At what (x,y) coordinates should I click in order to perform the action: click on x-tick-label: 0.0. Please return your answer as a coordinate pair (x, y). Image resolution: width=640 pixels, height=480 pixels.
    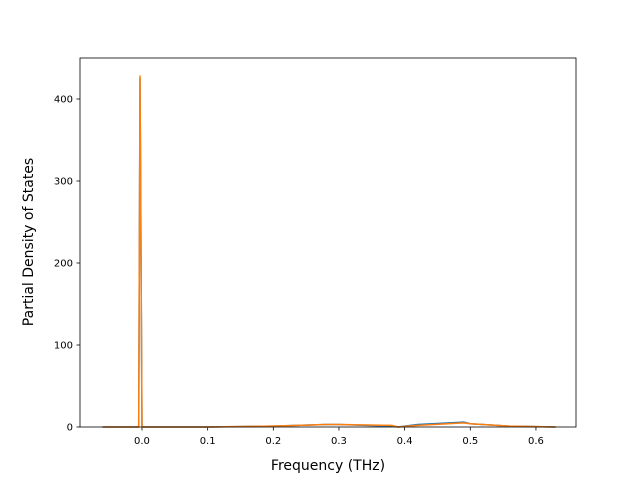
    Looking at the image, I should click on (142, 441).